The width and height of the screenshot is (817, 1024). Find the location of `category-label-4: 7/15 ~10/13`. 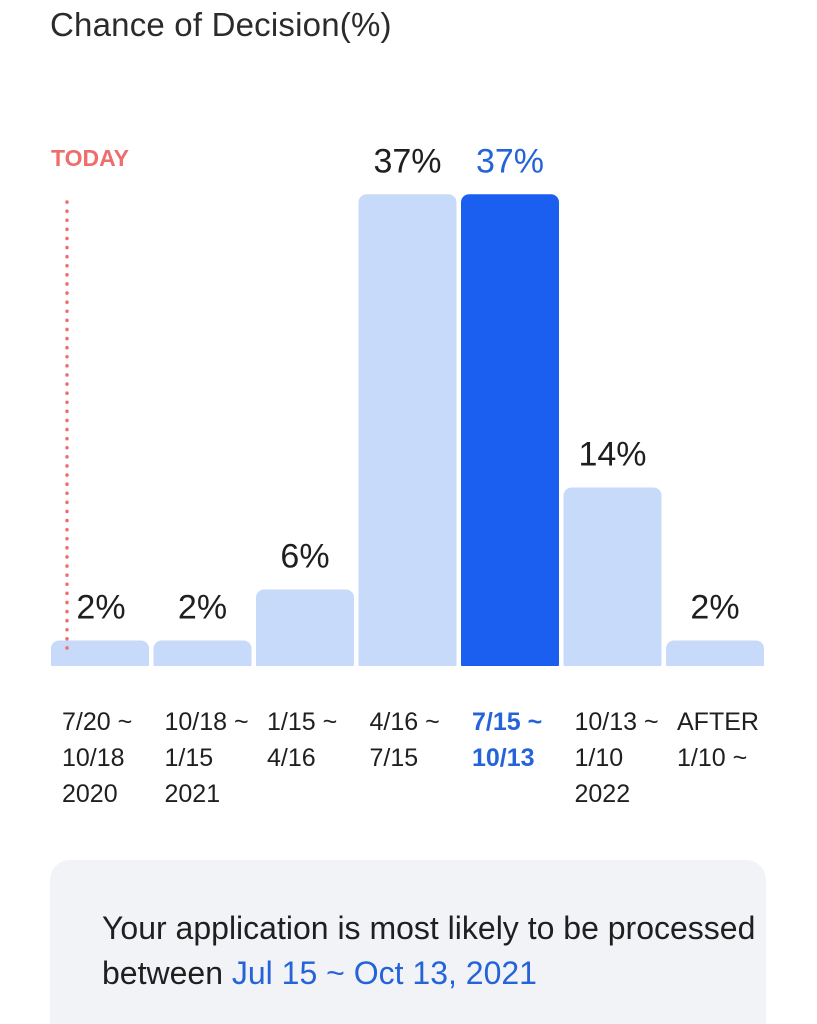

category-label-4: 7/15 ~10/13 is located at coordinates (507, 740).